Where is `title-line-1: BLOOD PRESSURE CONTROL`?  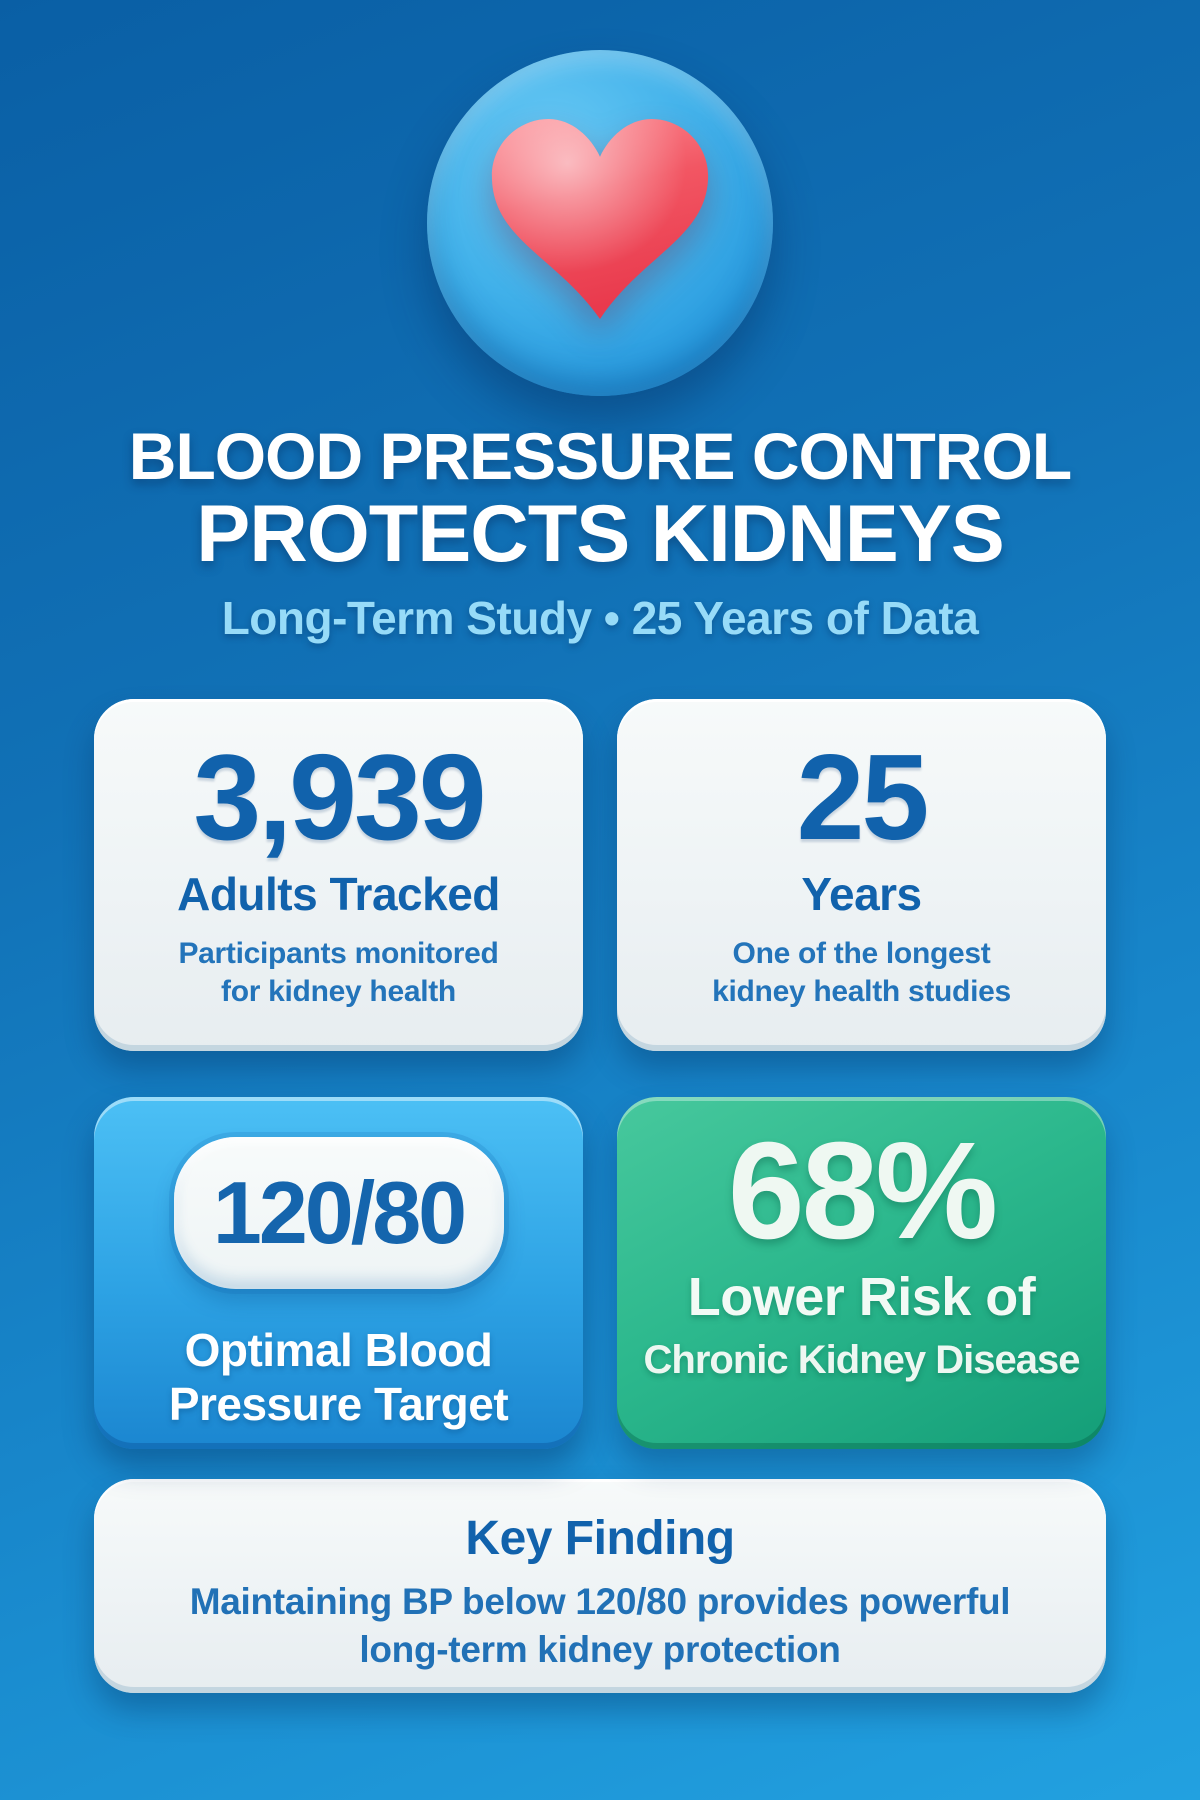
title-line-1: BLOOD PRESSURE CONTROL is located at coordinates (600, 456).